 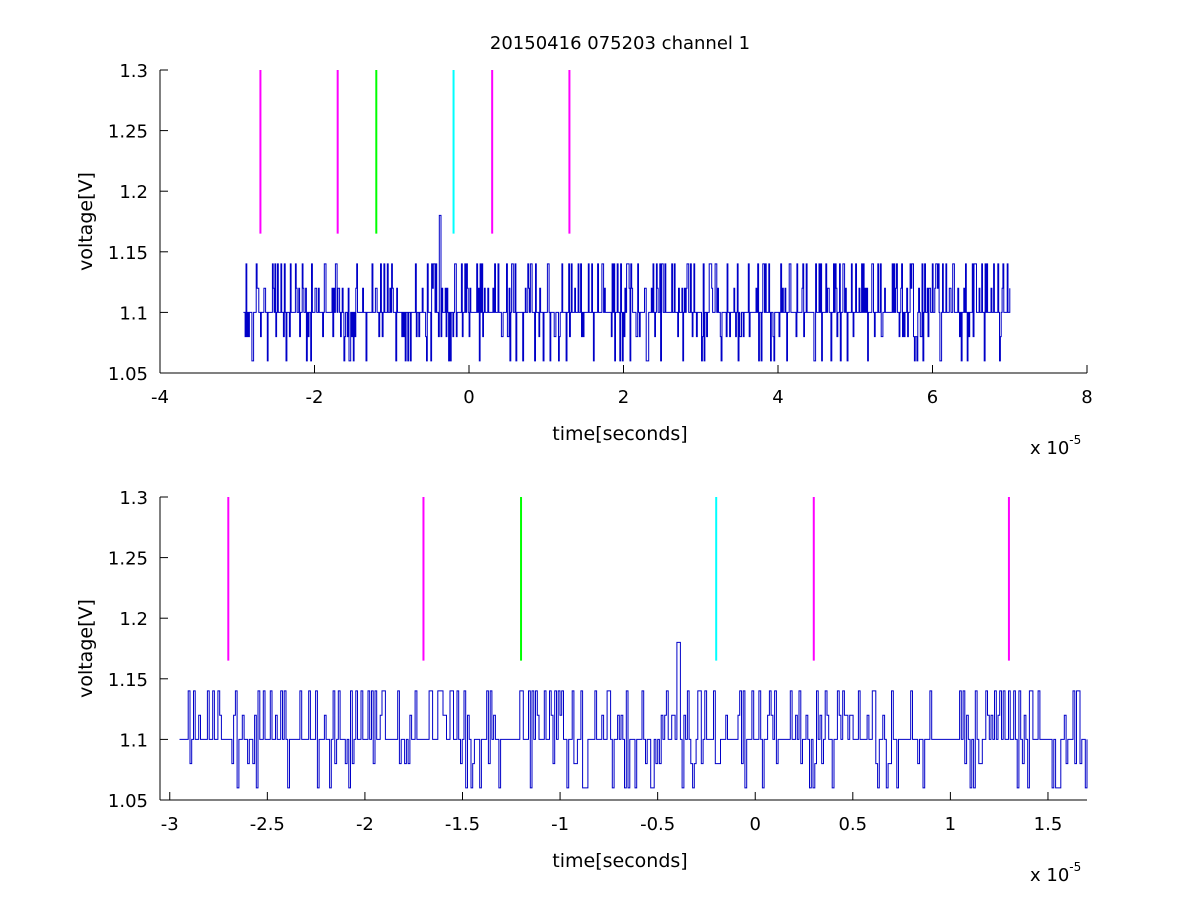 I want to click on x-multiplier-exponent-top: -5, so click(x=1075, y=440).